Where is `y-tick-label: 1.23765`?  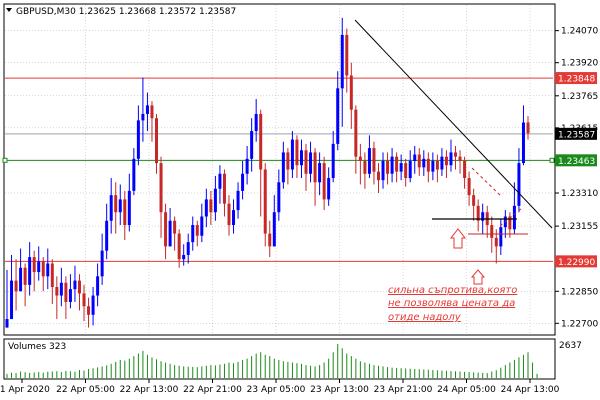
y-tick-label: 1.23765 is located at coordinates (579, 97).